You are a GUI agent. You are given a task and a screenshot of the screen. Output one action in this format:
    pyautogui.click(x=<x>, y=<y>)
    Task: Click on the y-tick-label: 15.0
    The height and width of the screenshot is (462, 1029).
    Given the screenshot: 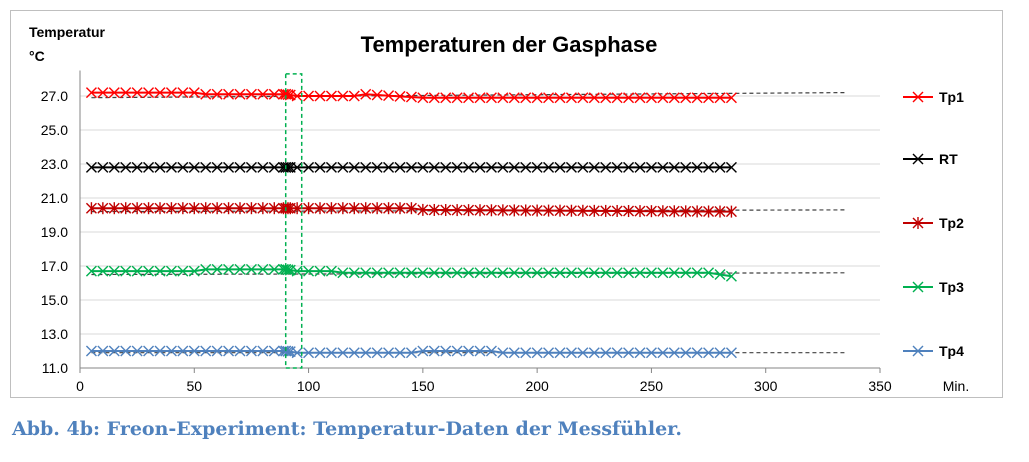 What is the action you would take?
    pyautogui.click(x=54, y=300)
    